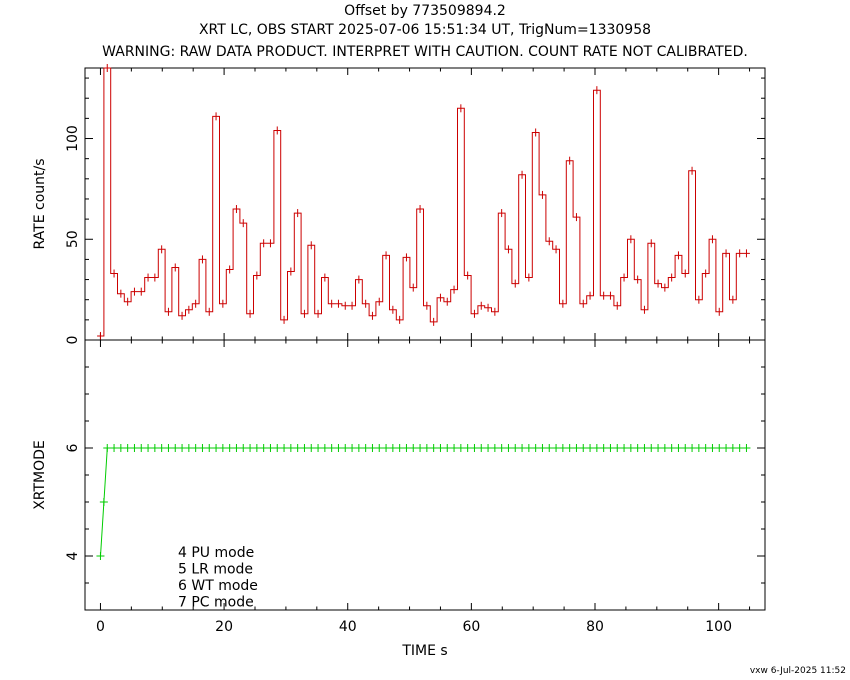 The image size is (850, 680). I want to click on y-tick-label: 6, so click(73, 447).